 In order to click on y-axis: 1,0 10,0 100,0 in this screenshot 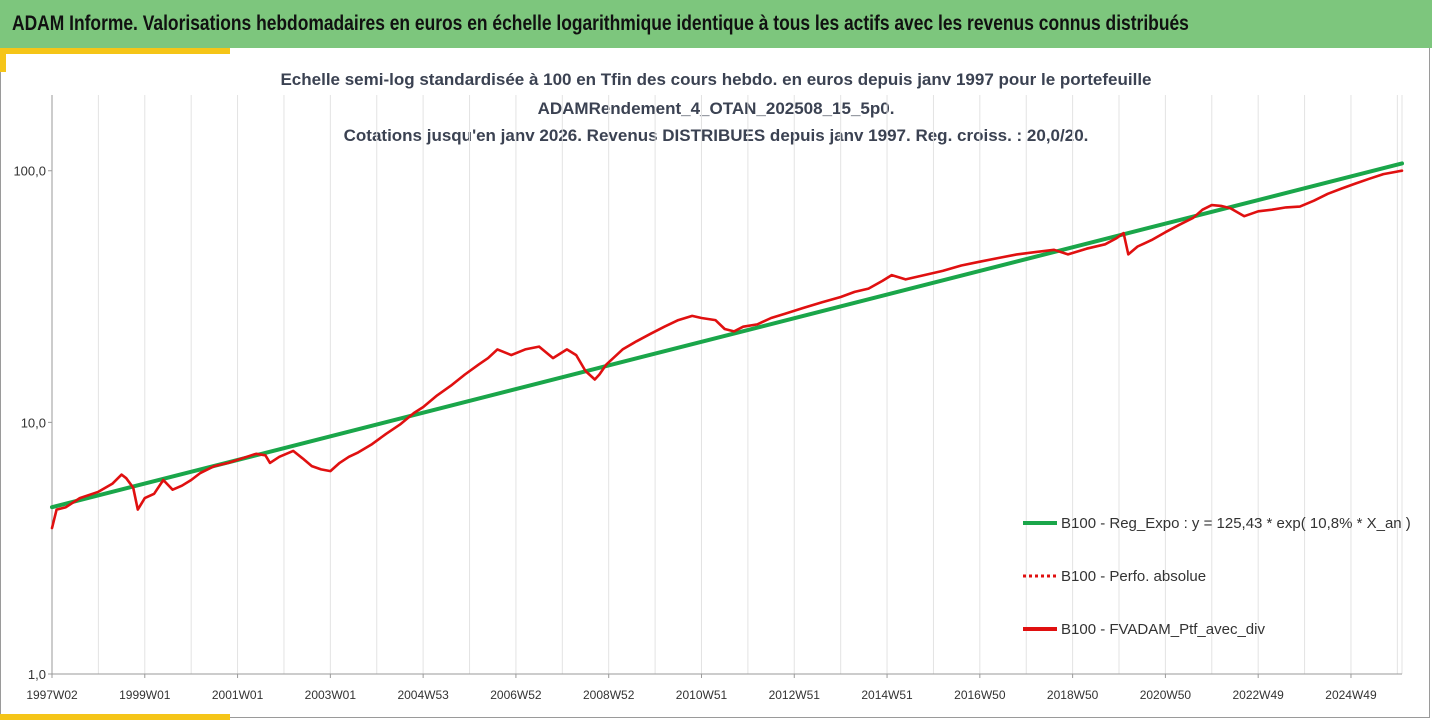, I will do `click(33, 388)`.